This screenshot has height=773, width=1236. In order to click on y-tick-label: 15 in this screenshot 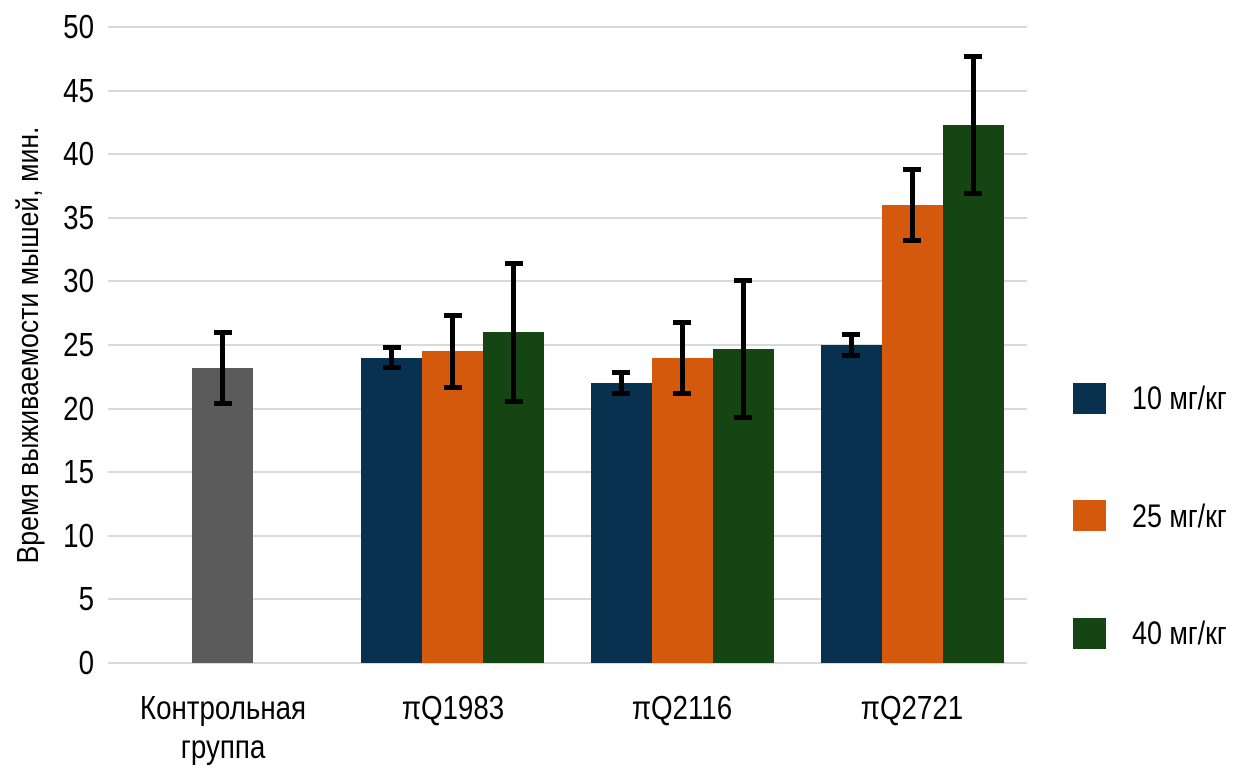, I will do `click(78, 472)`.